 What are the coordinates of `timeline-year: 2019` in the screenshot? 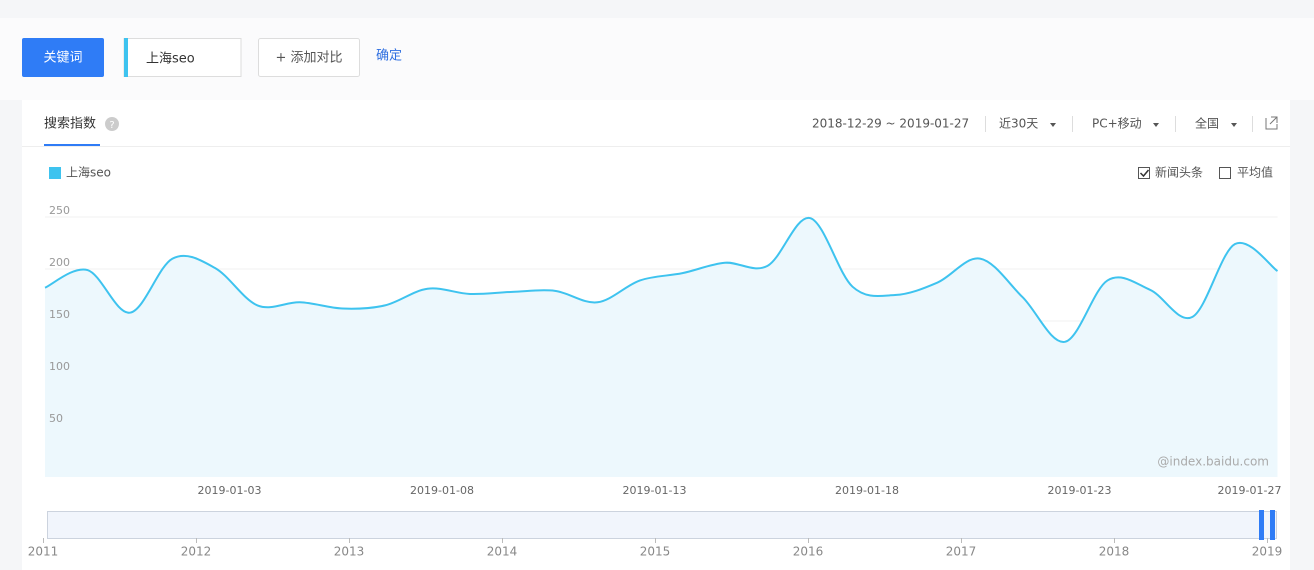 It's located at (1267, 552).